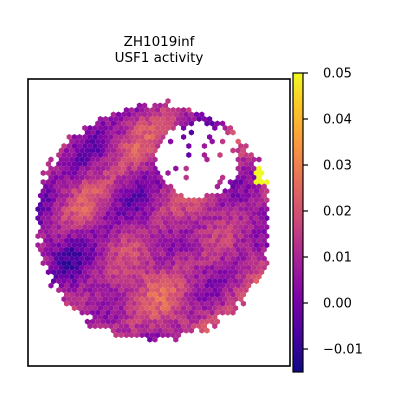  I want to click on colorbar-tick-label: −0.01, so click(343, 350).